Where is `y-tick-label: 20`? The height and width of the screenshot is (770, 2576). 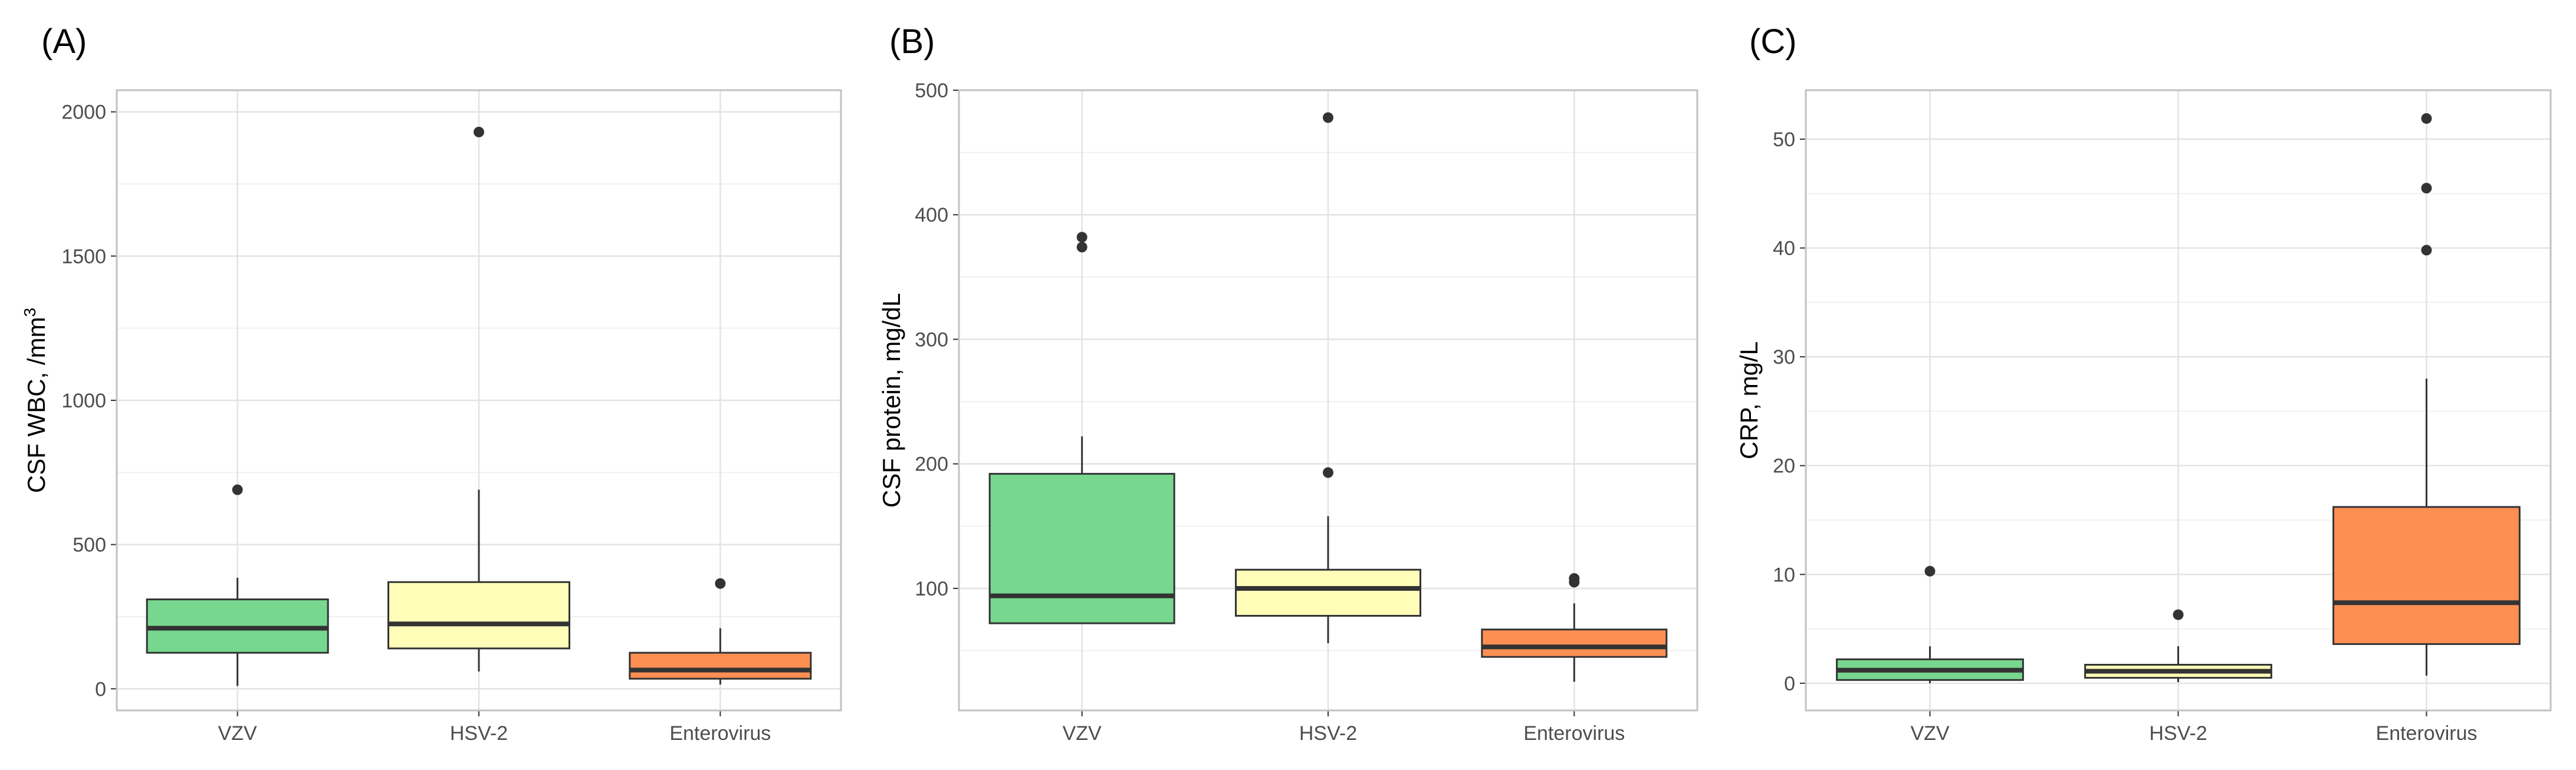 y-tick-label: 20 is located at coordinates (1784, 466).